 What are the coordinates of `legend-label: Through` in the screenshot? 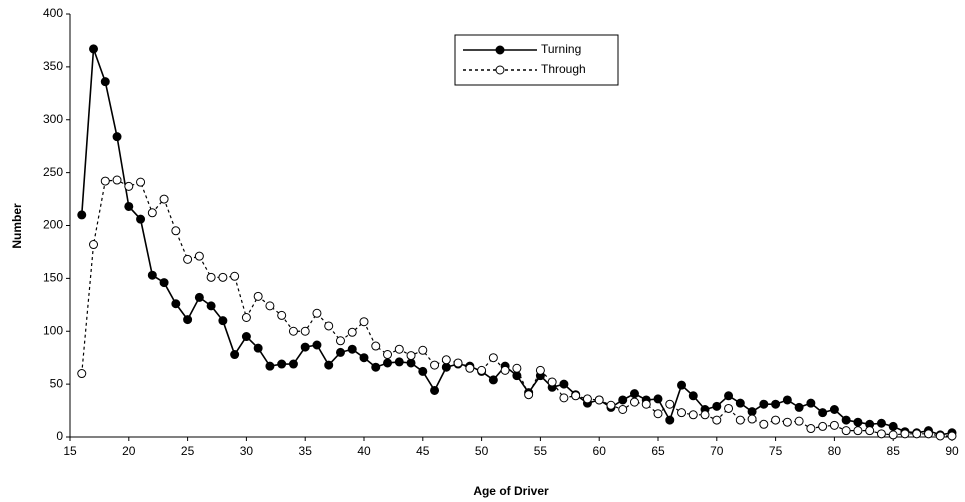 It's located at (563, 69).